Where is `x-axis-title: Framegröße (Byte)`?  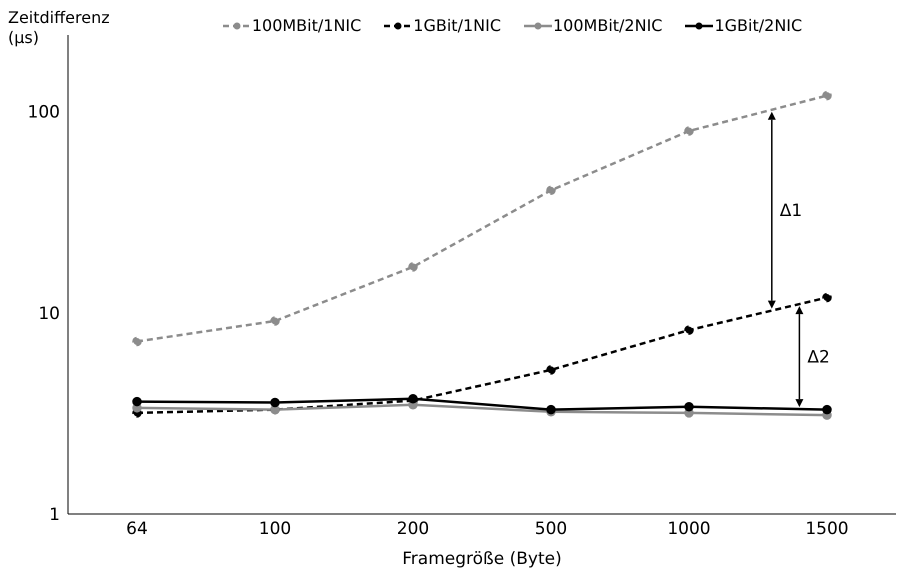 x-axis-title: Framegröße (Byte) is located at coordinates (482, 559).